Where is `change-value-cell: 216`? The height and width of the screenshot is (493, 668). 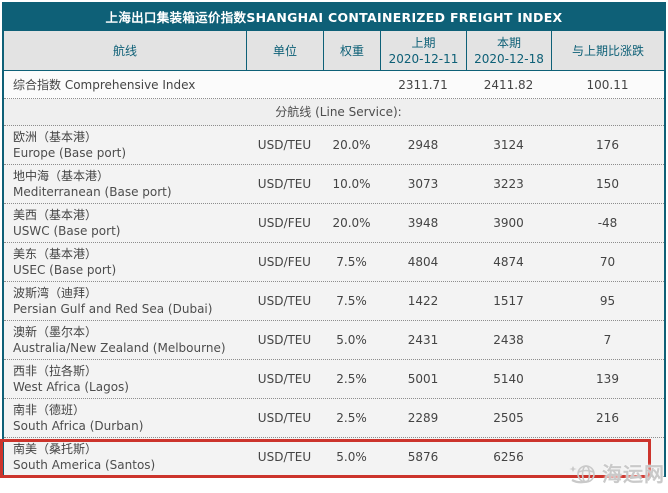 change-value-cell: 216 is located at coordinates (607, 418).